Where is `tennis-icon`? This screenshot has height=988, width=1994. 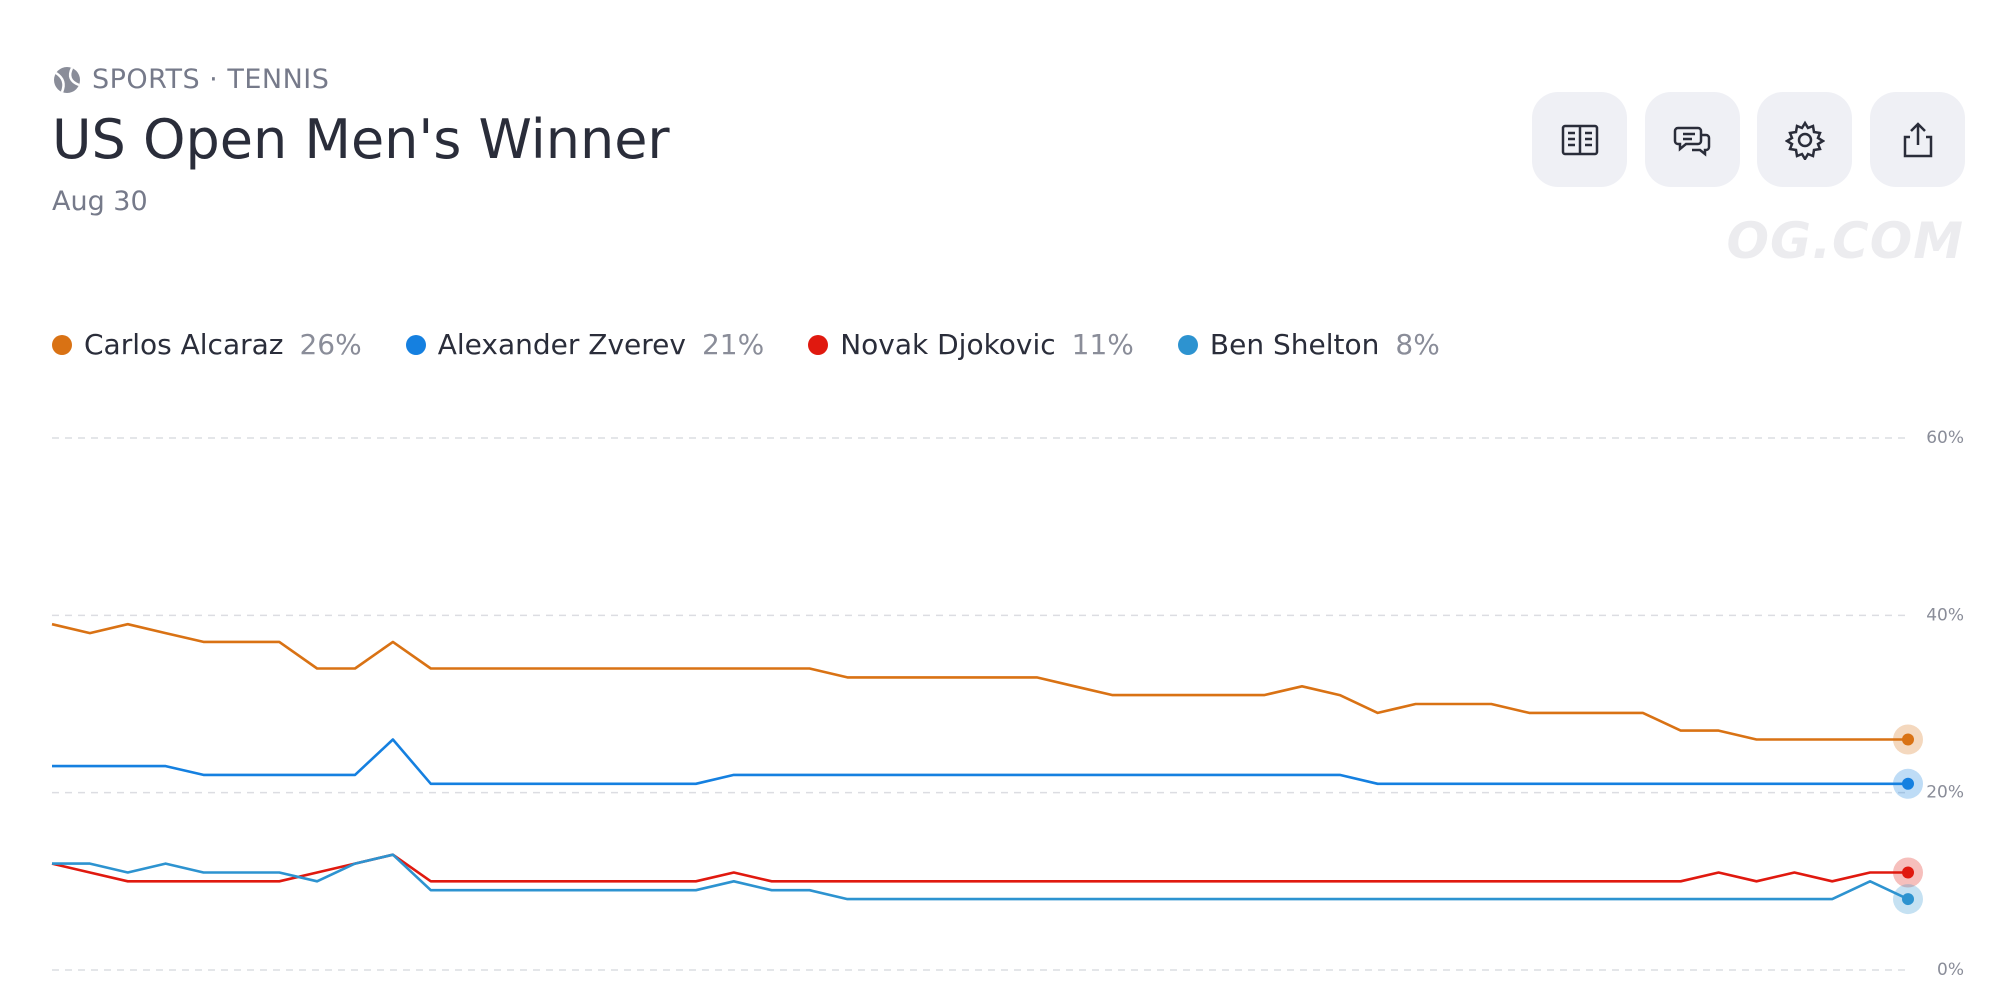
tennis-icon is located at coordinates (67, 79).